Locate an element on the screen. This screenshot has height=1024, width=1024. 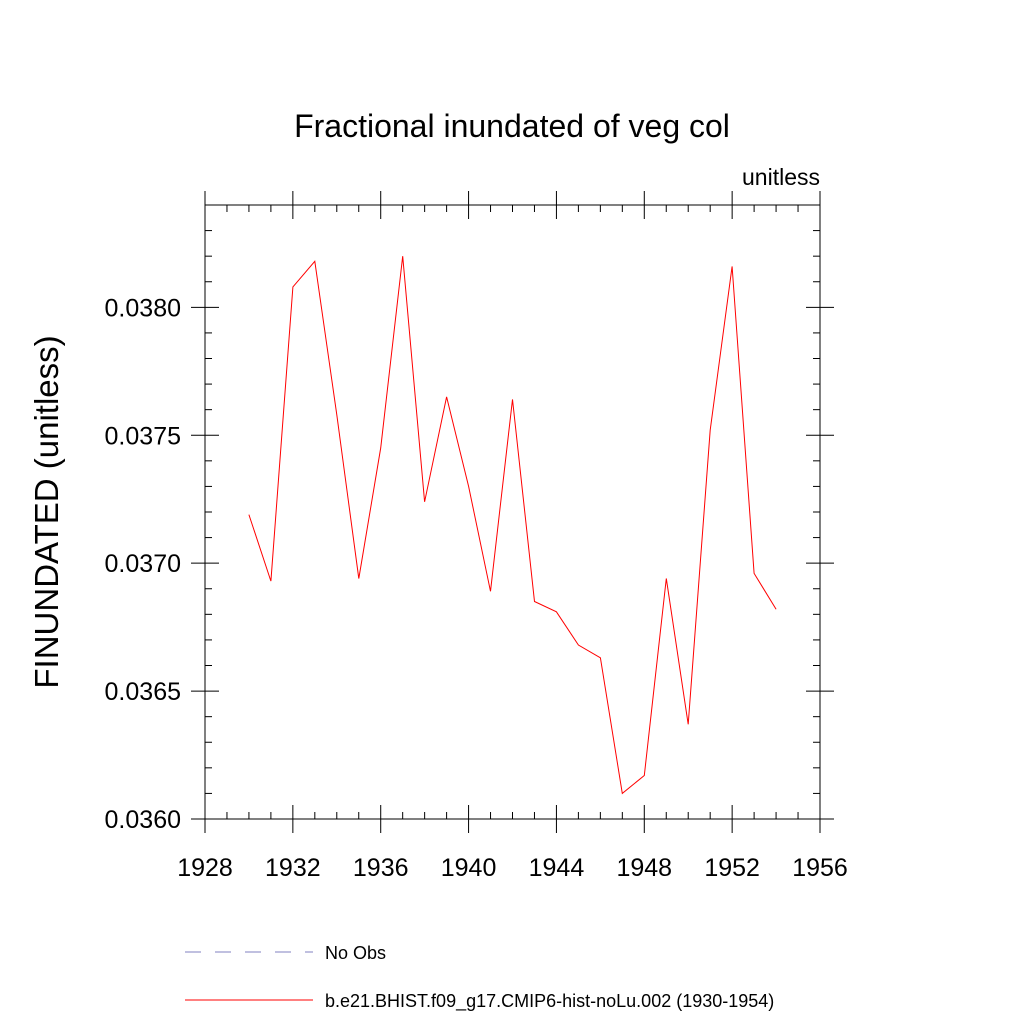
chart-title: Fractional inundated of veg col is located at coordinates (512, 126).